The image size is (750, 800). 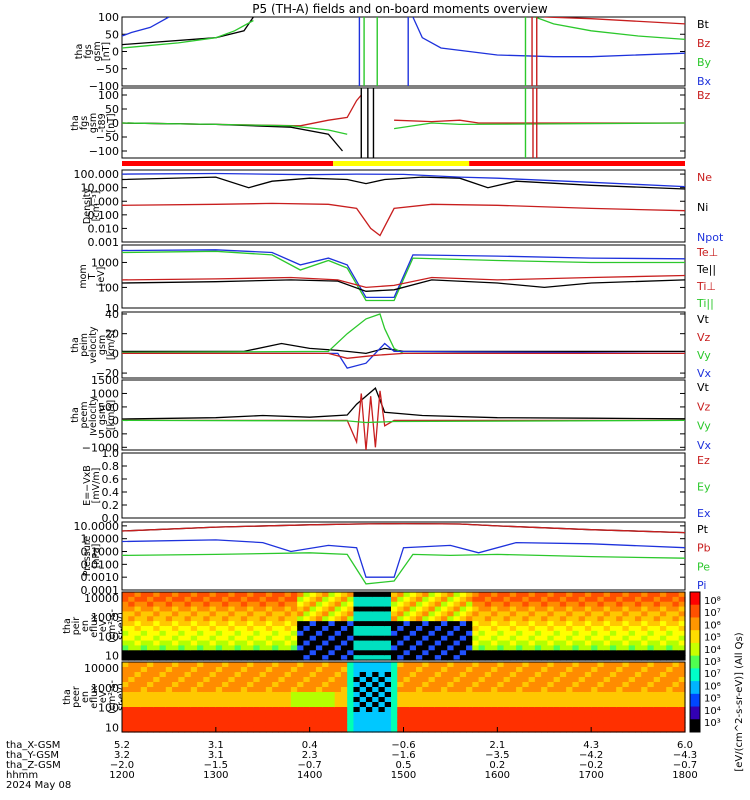 I want to click on mode-bar-slow, so click(x=228, y=163).